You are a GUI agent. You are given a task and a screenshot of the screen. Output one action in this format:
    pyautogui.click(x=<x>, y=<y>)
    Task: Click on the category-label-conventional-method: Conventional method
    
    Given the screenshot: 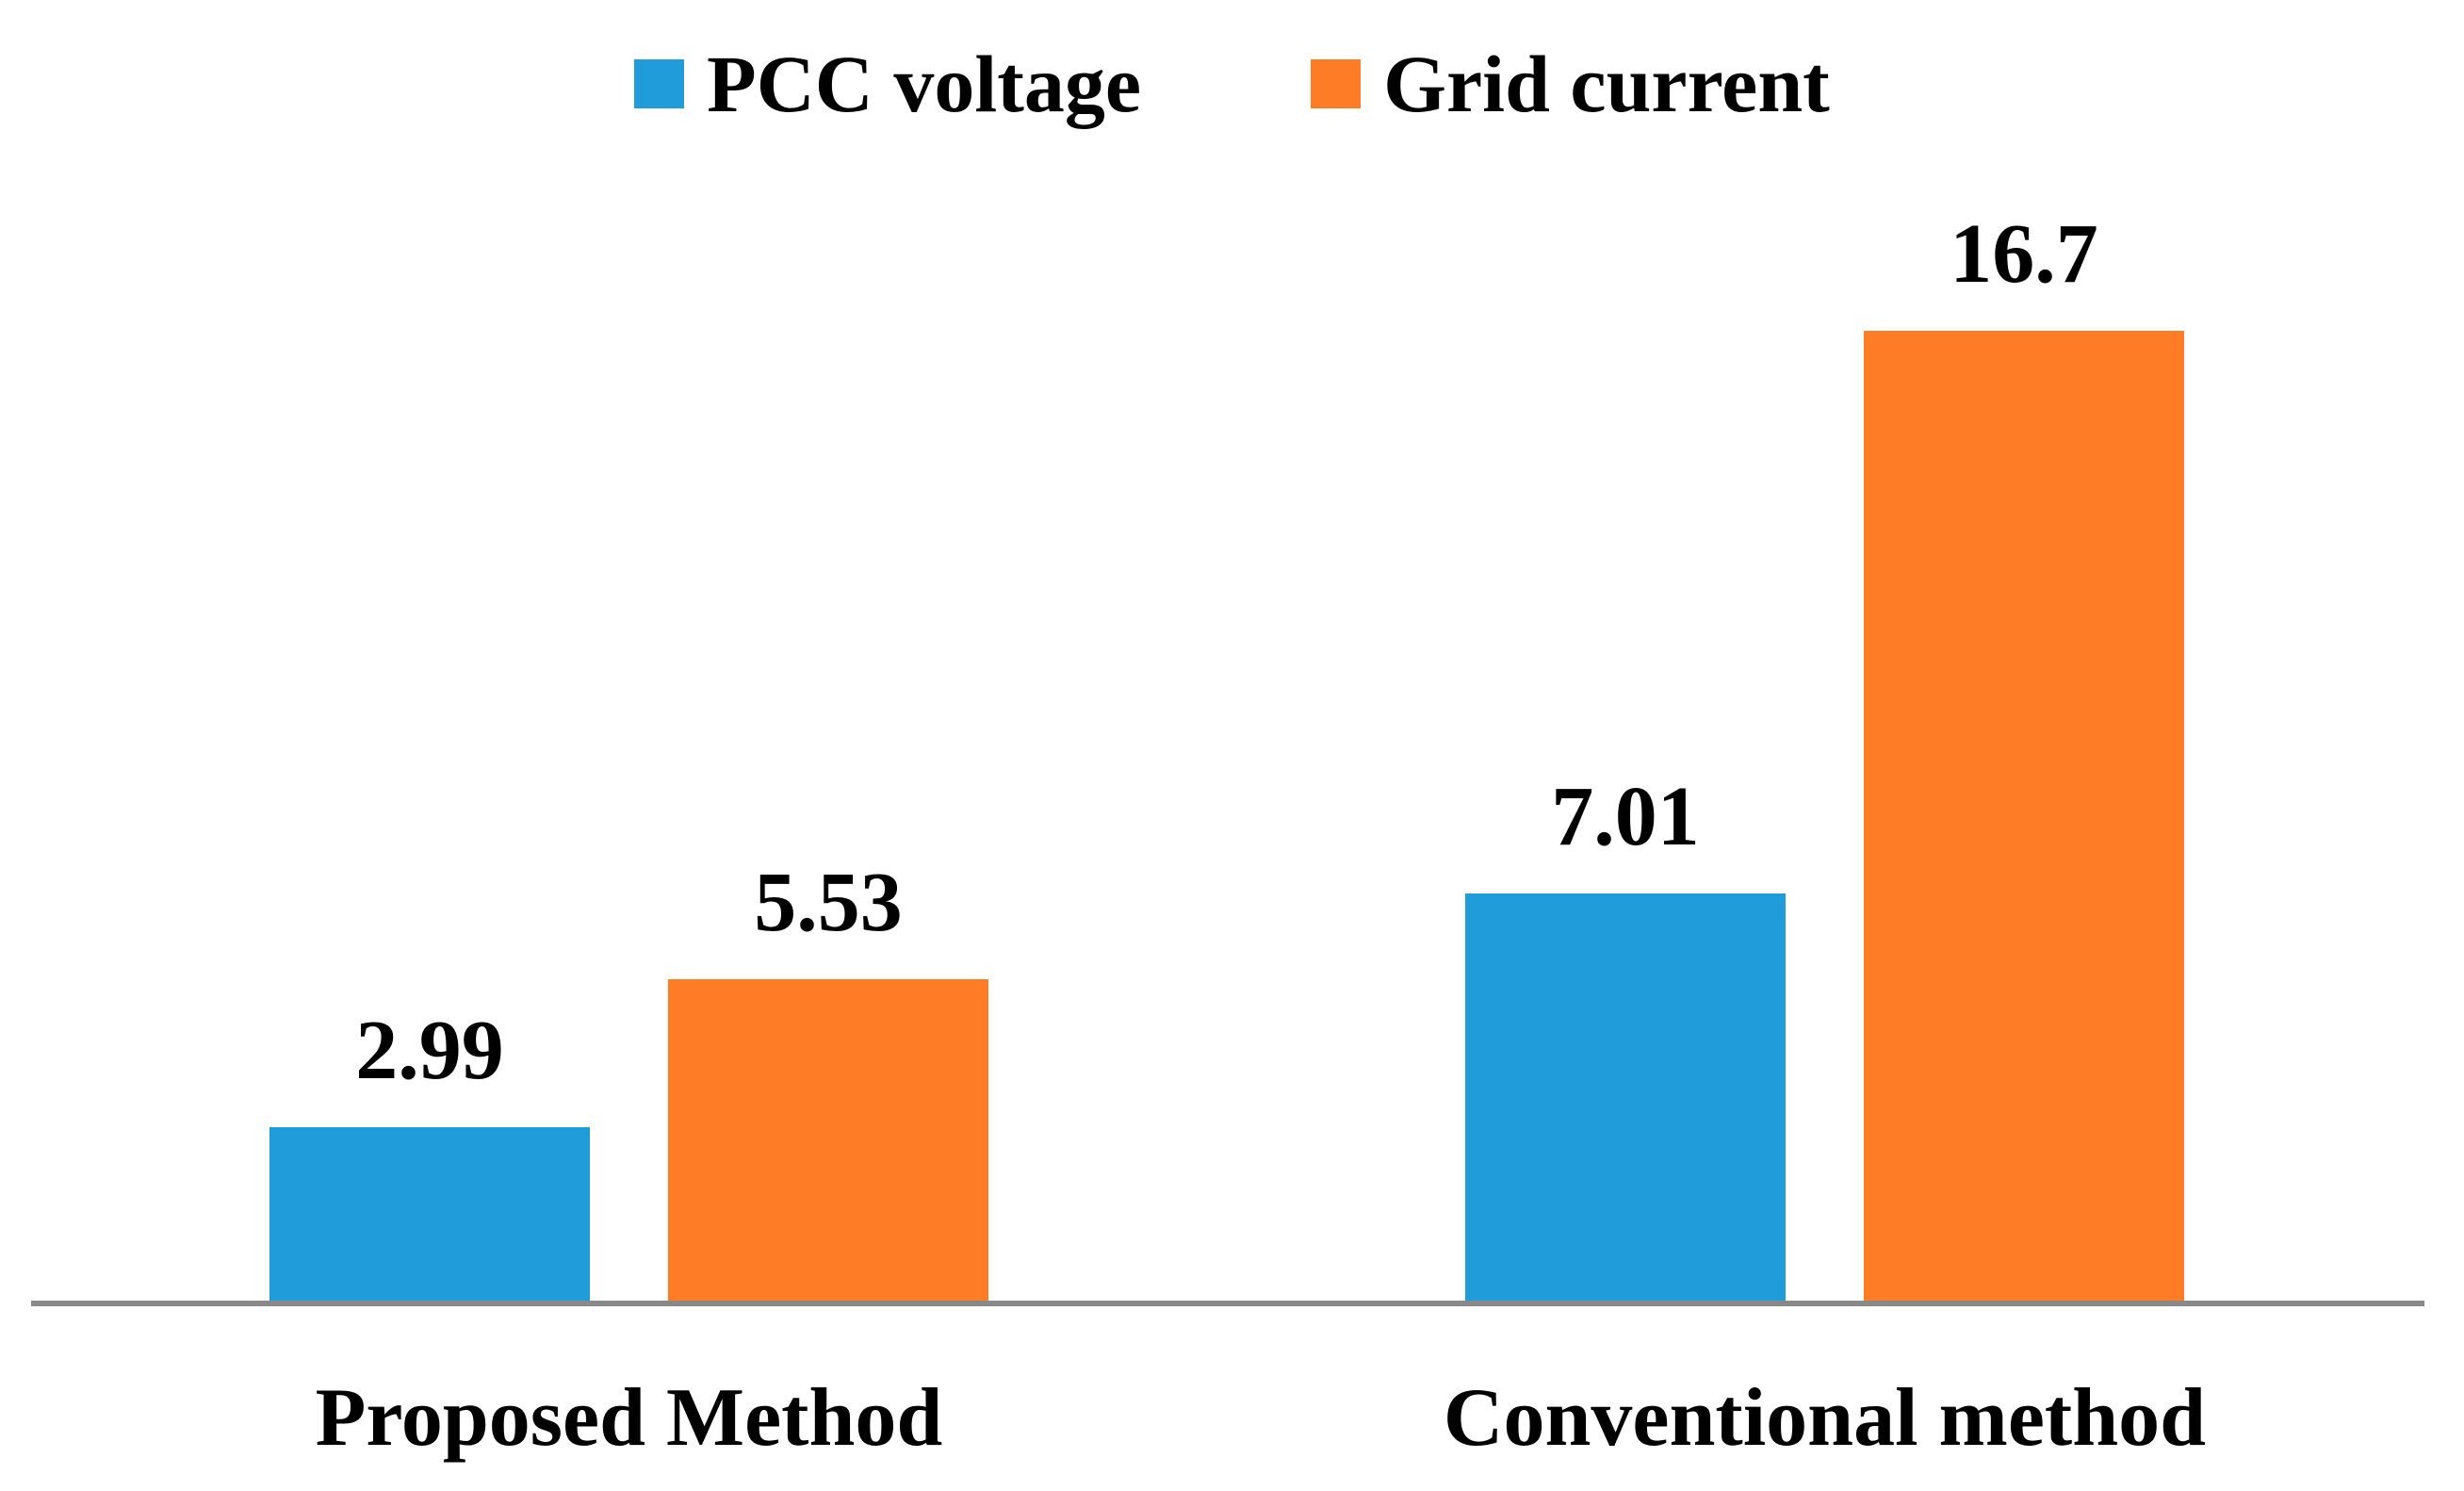 What is the action you would take?
    pyautogui.click(x=1825, y=1418)
    